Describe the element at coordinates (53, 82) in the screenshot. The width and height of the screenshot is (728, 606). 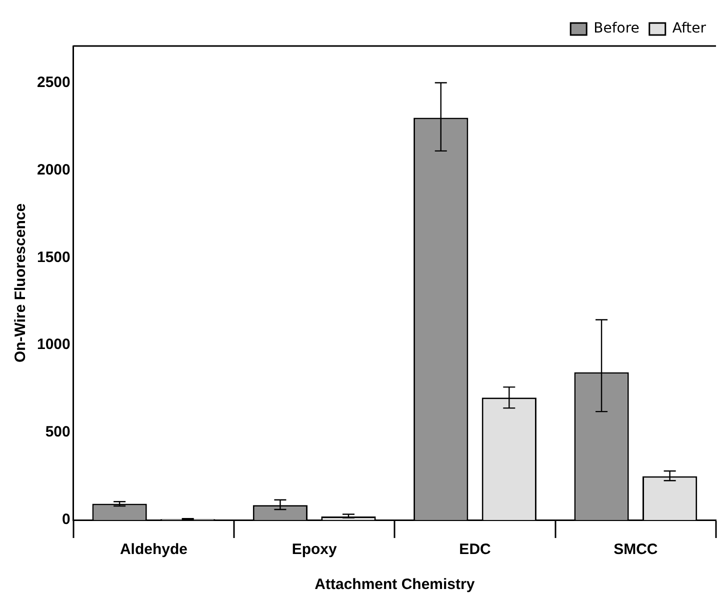
I see `y-tick-label: 2500` at that location.